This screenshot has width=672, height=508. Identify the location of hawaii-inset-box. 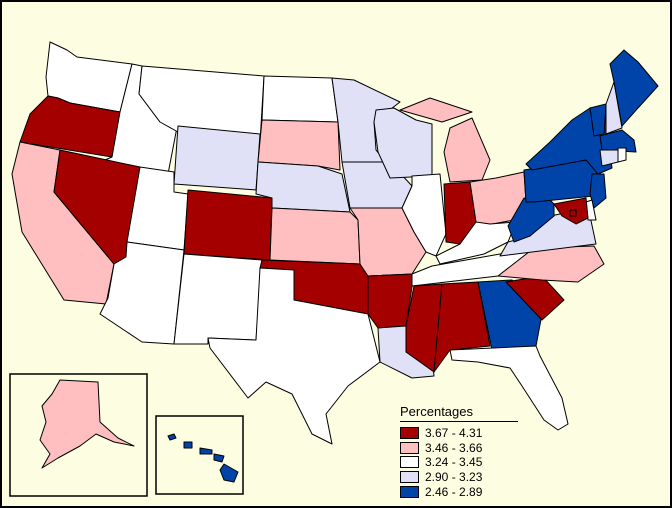
(199, 455).